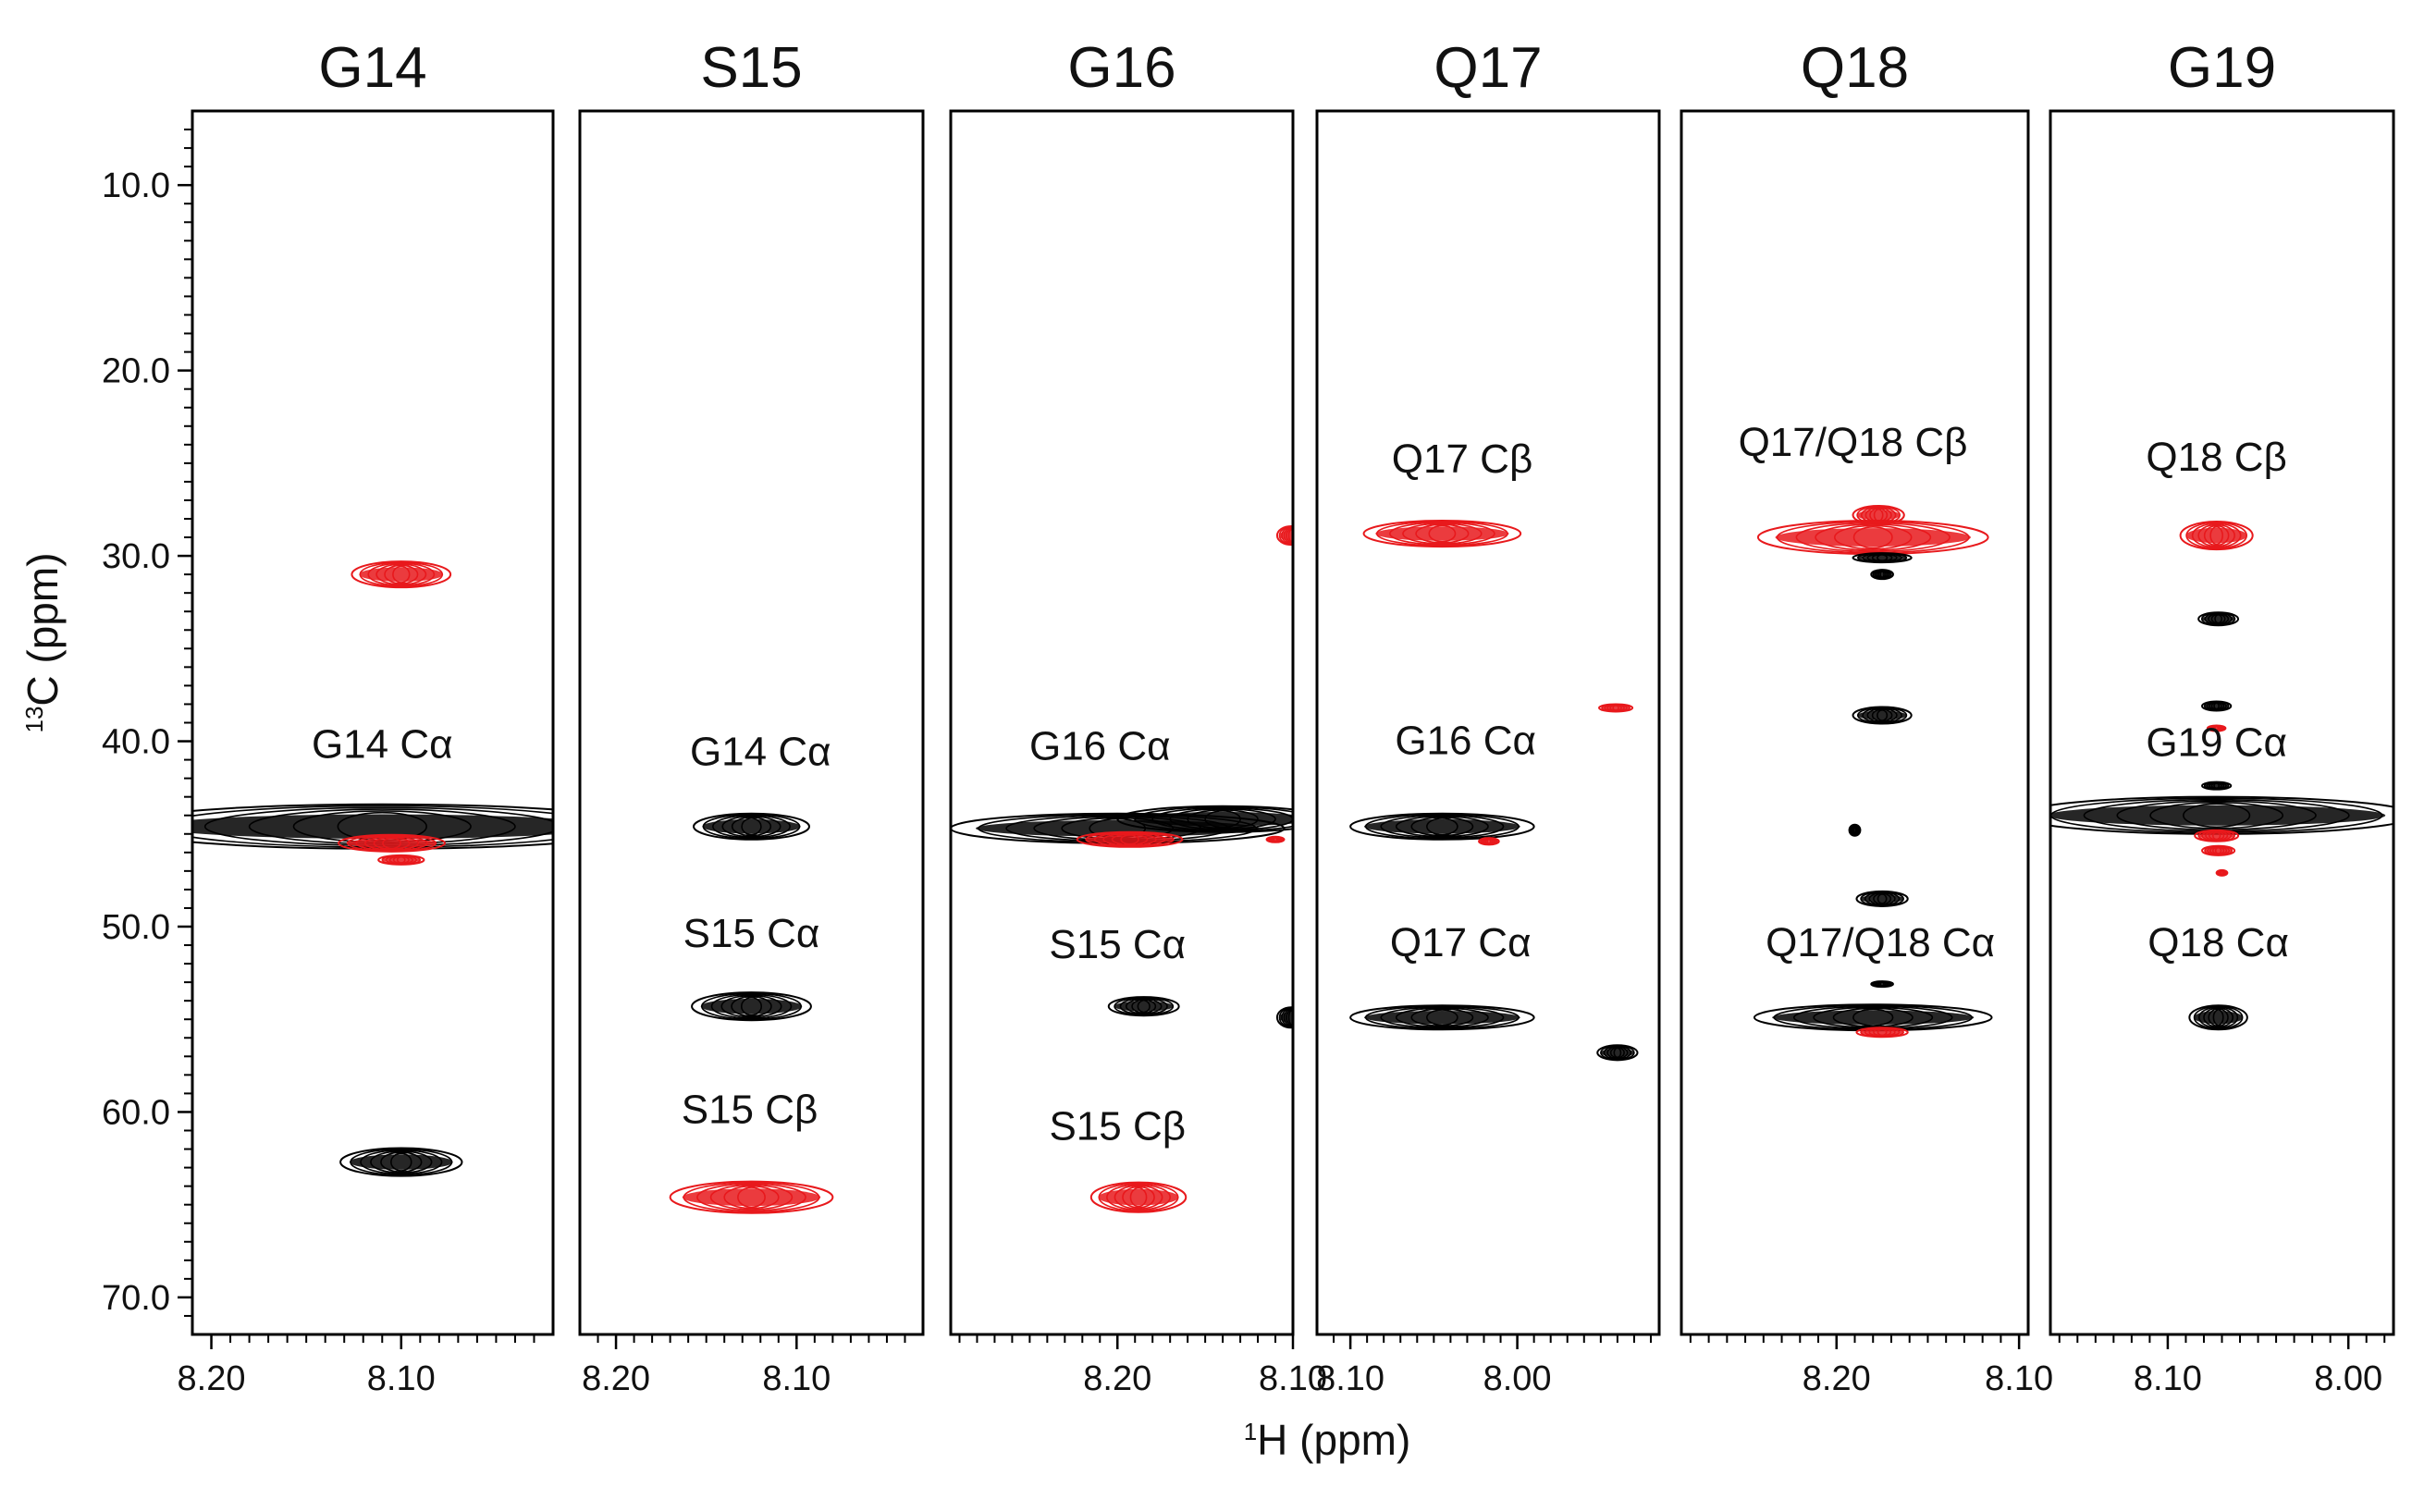 The image size is (2412, 1512). I want to click on strip-g19: G19 Q18 Cβ G19 Cα Q18 Cα 8.10 8.00, so click(2222, 717).